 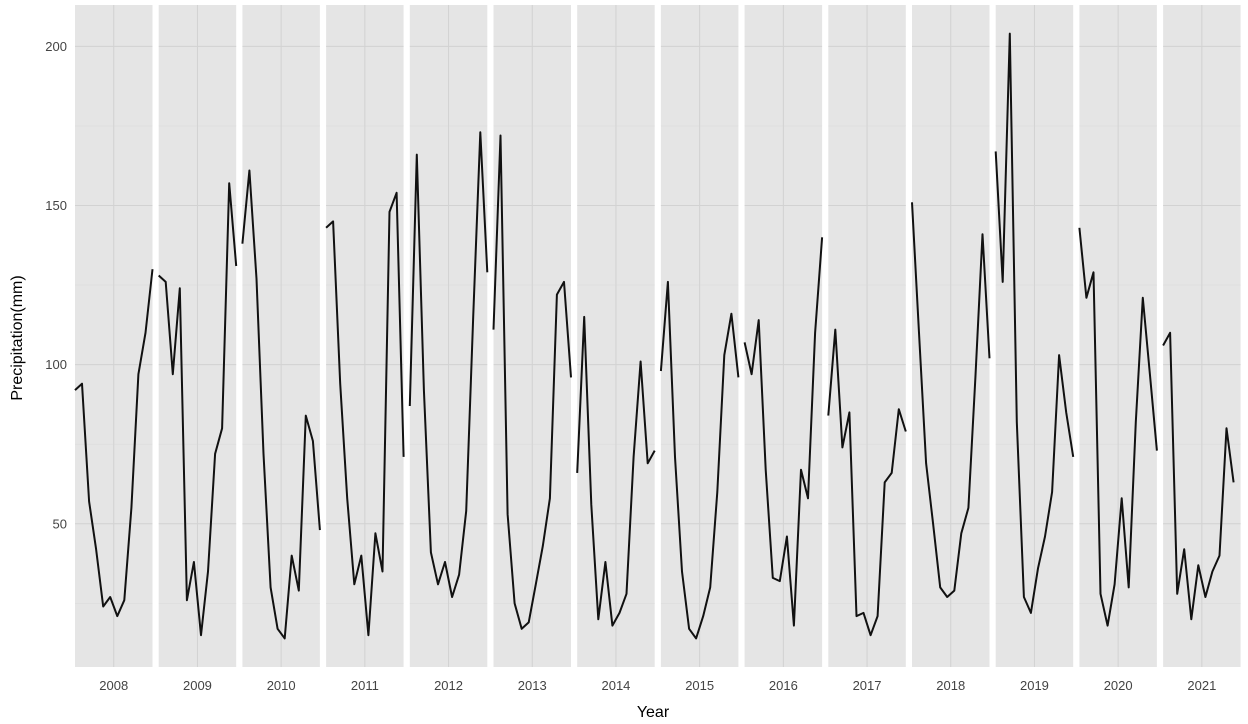 What do you see at coordinates (1034, 685) in the screenshot?
I see `x-tick-label: 2019` at bounding box center [1034, 685].